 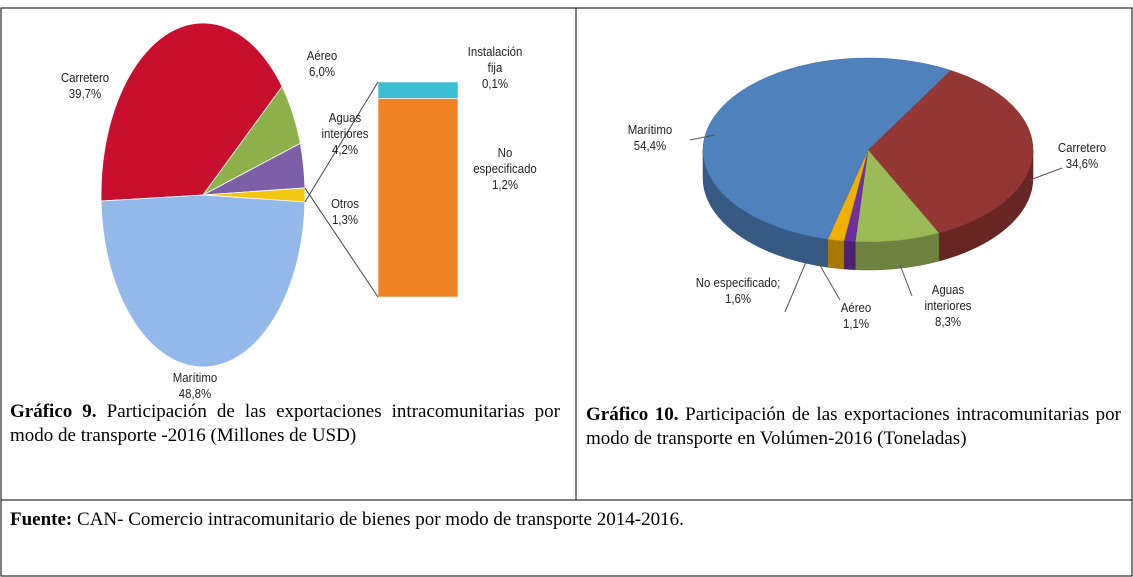 I want to click on data-label: No especificado 1,2%, so click(x=505, y=169).